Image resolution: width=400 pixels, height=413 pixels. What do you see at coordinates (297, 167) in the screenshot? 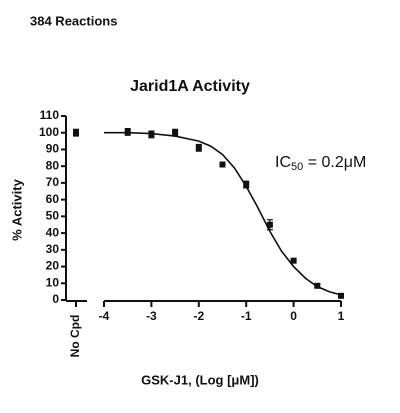
I see `annotation-subscript: 50` at bounding box center [297, 167].